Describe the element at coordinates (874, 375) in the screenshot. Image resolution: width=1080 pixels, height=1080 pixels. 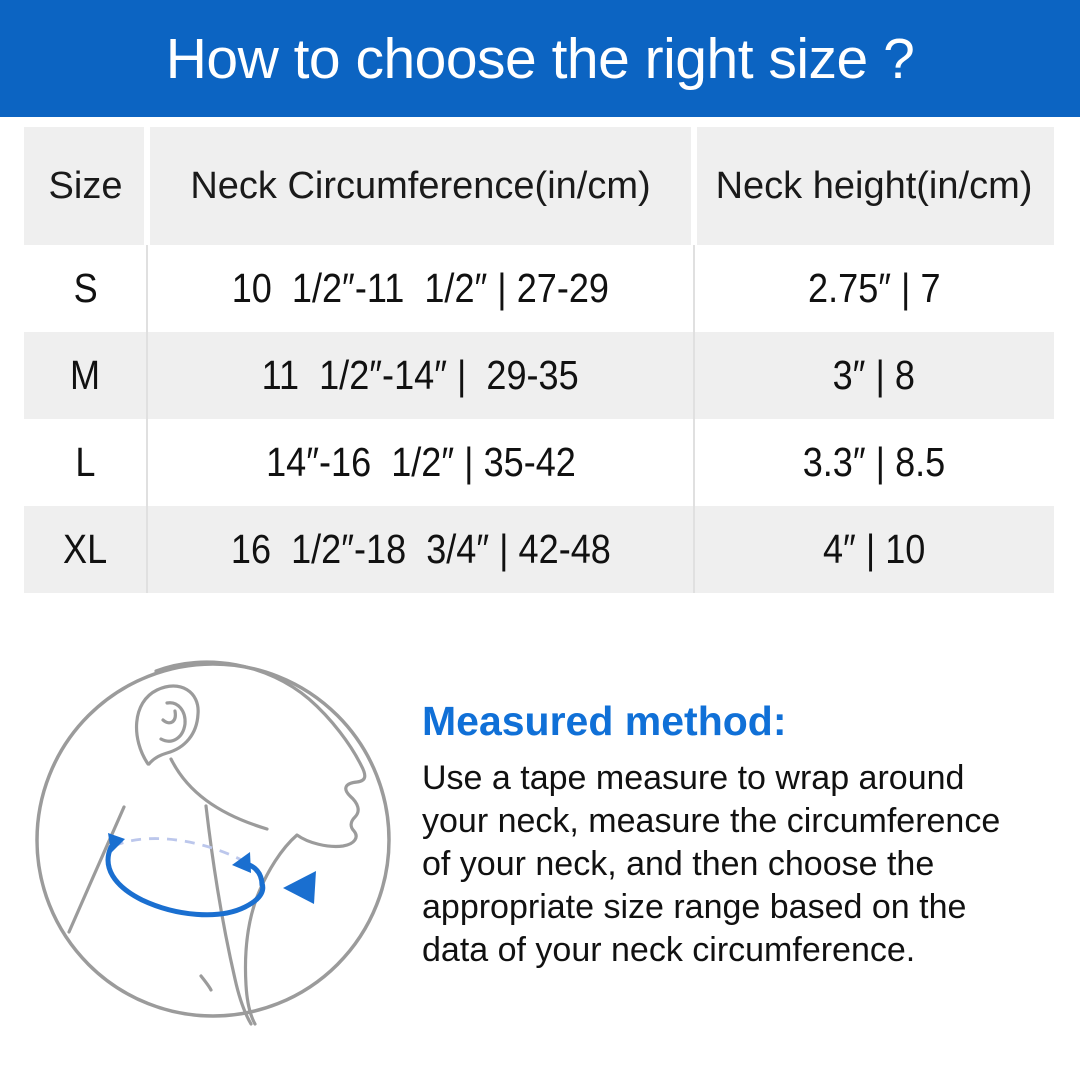
I see `height-cell: 3″ | 8` at that location.